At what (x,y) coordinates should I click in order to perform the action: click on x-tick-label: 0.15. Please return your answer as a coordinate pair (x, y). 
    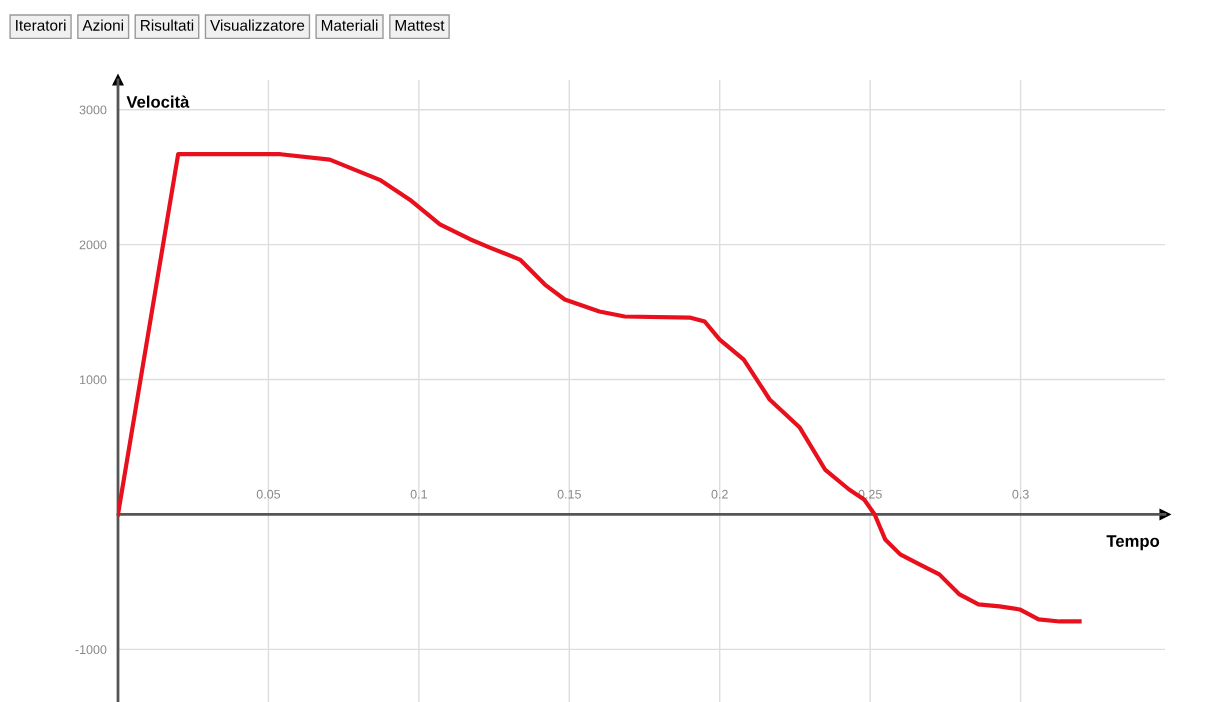
    Looking at the image, I should click on (569, 494).